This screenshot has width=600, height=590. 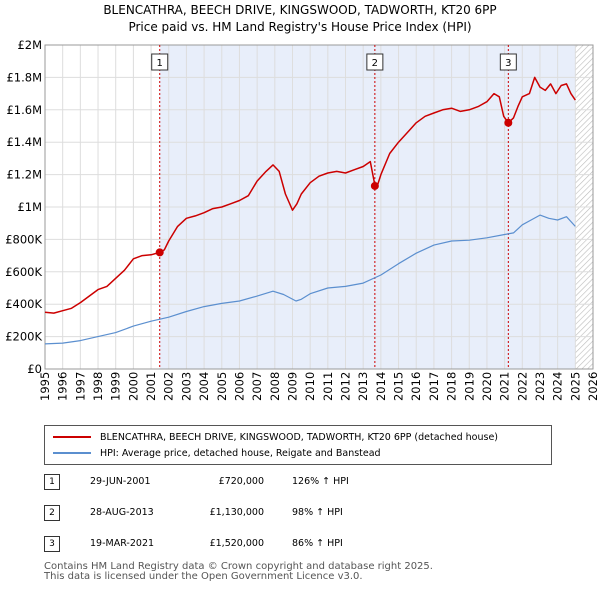 I want to click on y-tick-label: £1.8M, so click(x=24, y=77).